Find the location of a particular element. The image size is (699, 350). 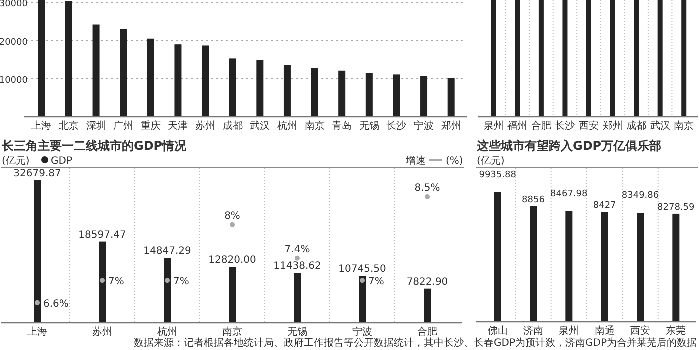

data-label: 8278.59 is located at coordinates (677, 207).